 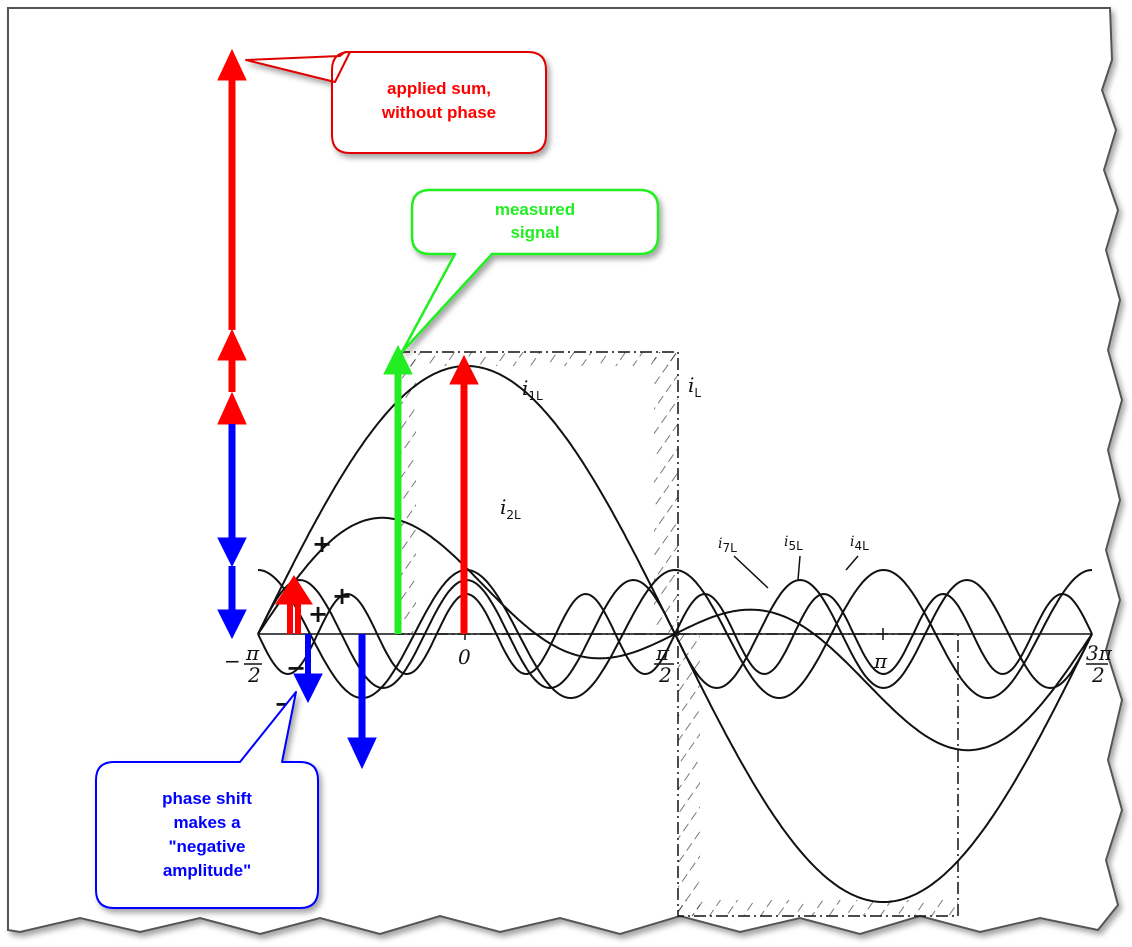 I want to click on callout-phase-shift, so click(x=207, y=800).